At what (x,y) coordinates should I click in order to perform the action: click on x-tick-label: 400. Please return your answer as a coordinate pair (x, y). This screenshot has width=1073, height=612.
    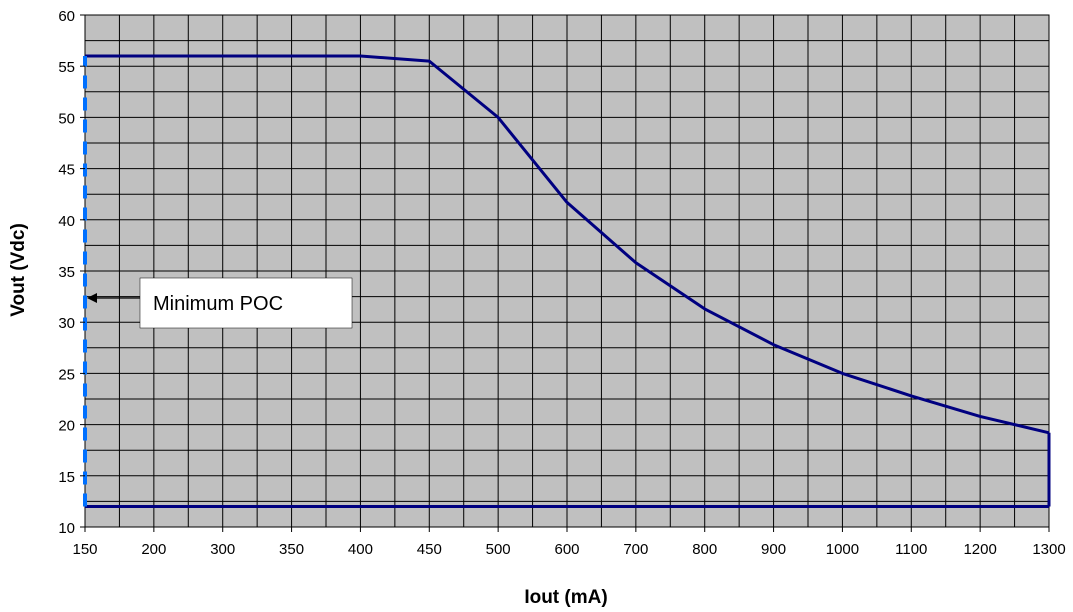
    Looking at the image, I should click on (360, 549).